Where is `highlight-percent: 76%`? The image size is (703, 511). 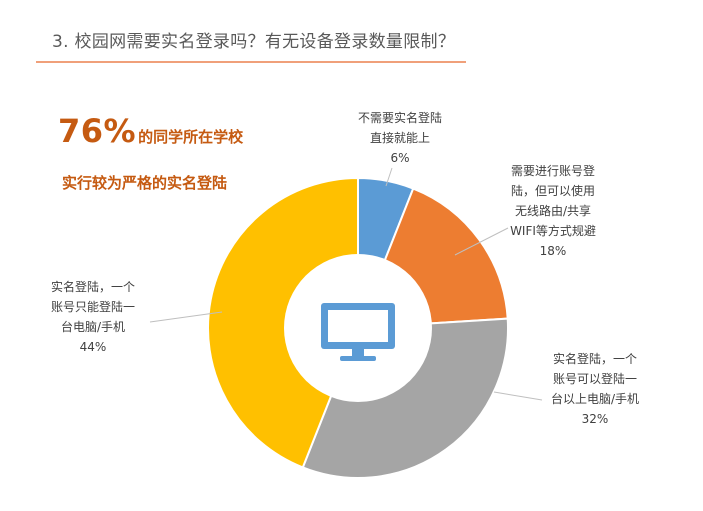 highlight-percent: 76% is located at coordinates (97, 131).